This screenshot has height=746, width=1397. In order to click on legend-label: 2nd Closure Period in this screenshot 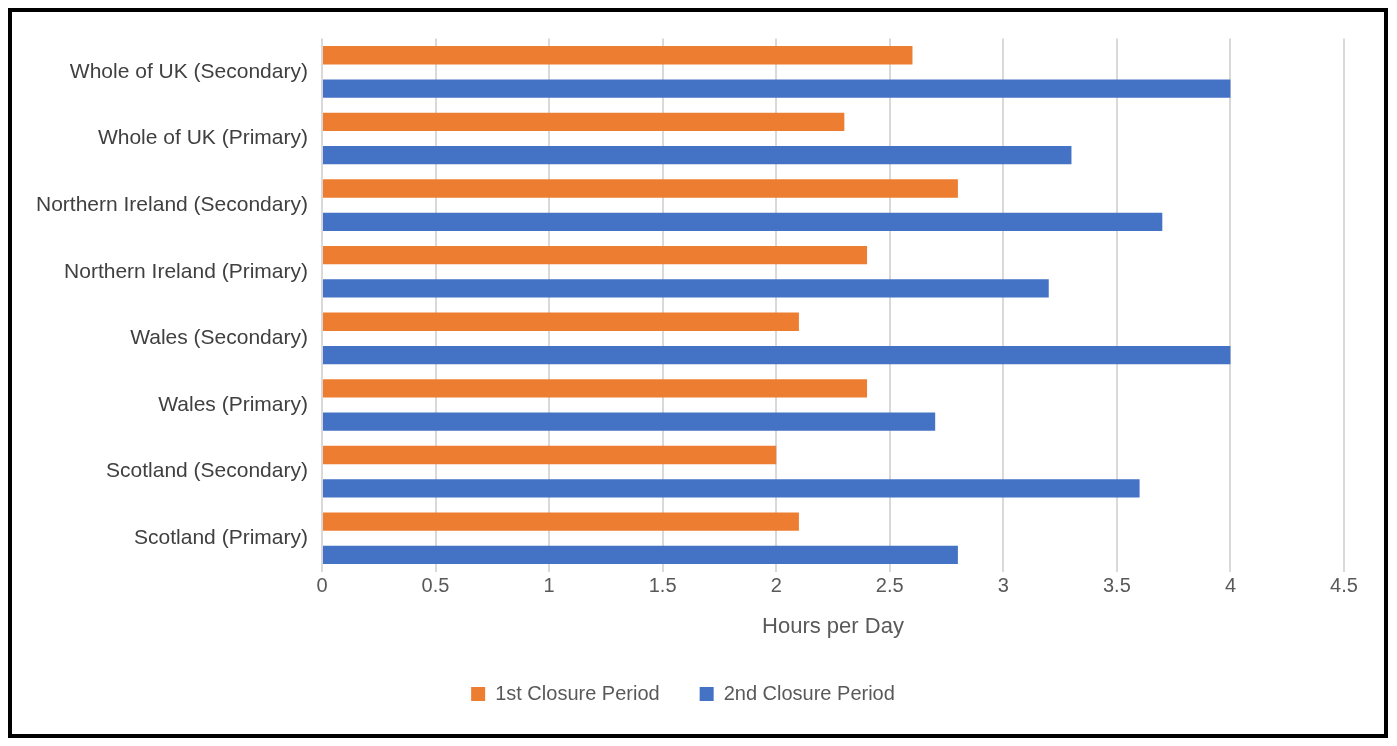, I will do `click(809, 692)`.